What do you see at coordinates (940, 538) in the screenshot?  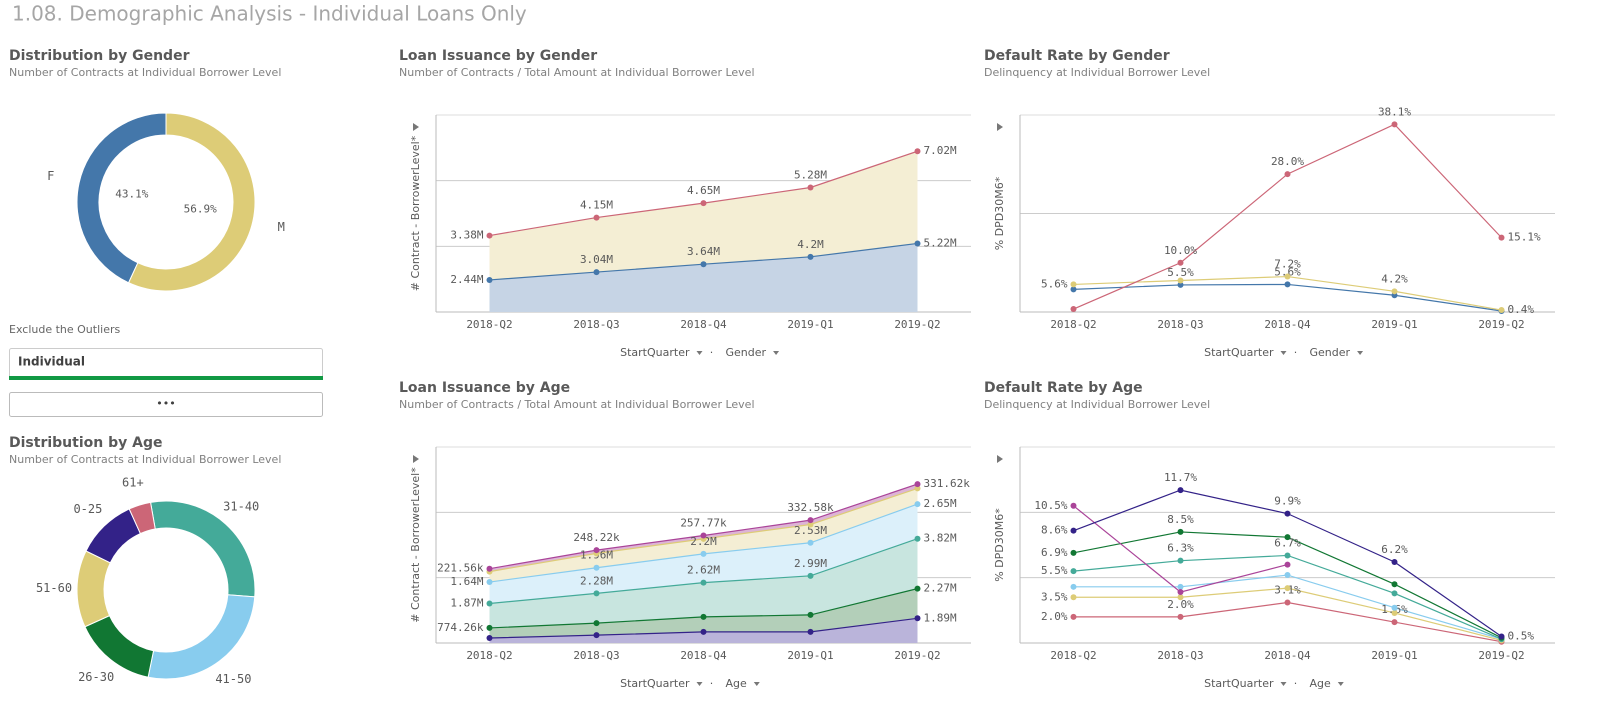 I see `data-label: 3.82M` at bounding box center [940, 538].